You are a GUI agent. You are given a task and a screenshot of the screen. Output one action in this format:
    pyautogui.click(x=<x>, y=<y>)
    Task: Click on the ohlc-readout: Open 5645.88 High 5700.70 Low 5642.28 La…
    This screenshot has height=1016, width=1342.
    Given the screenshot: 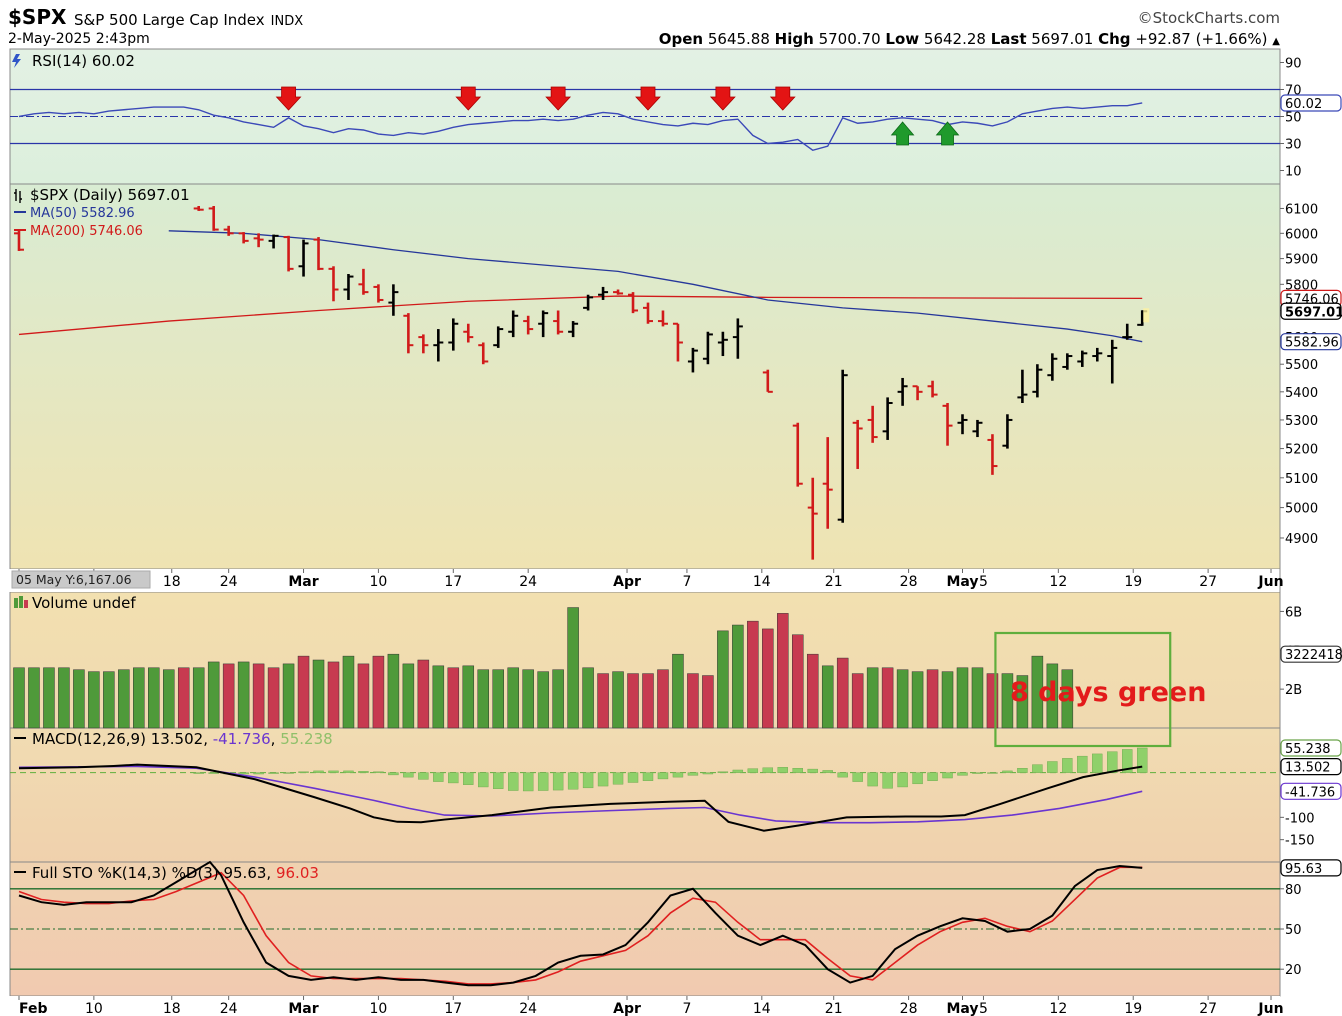 What is the action you would take?
    pyautogui.click(x=969, y=39)
    